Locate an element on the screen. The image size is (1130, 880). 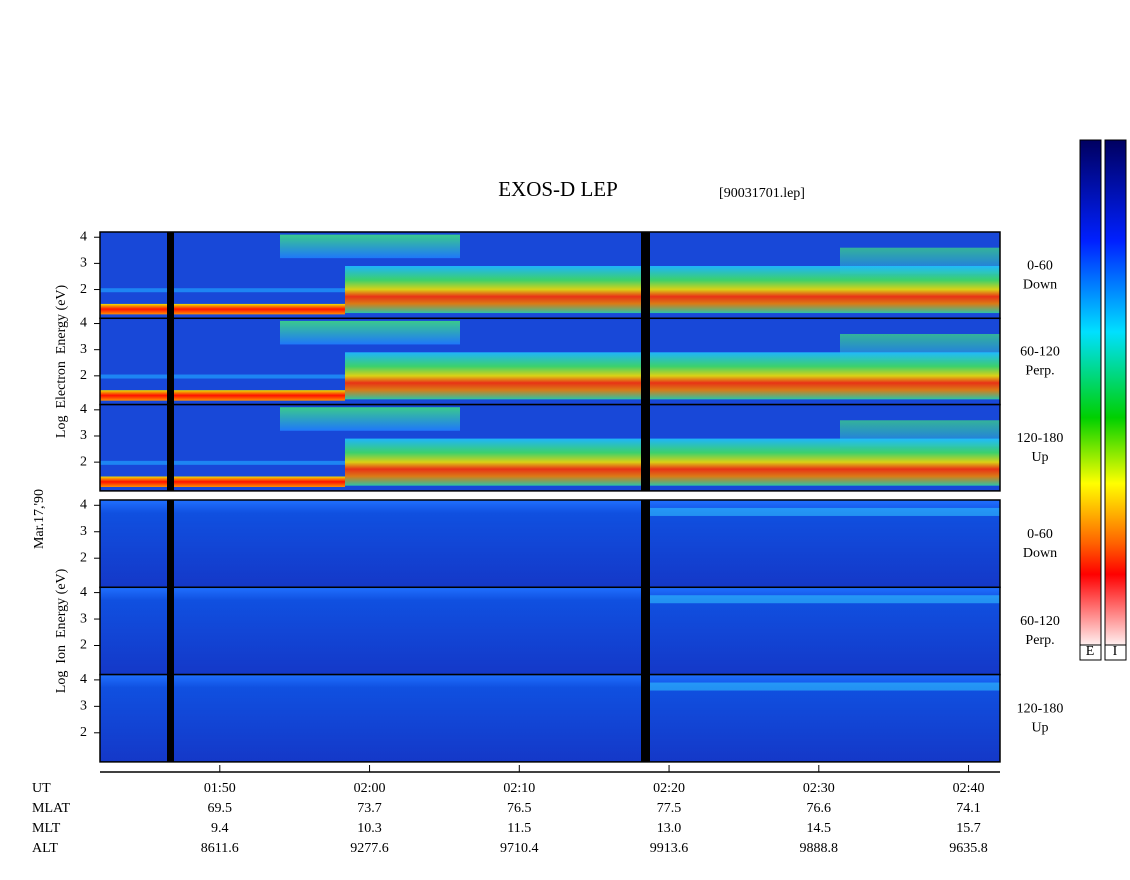
ephemeris-value: 9710.4 is located at coordinates (519, 848).